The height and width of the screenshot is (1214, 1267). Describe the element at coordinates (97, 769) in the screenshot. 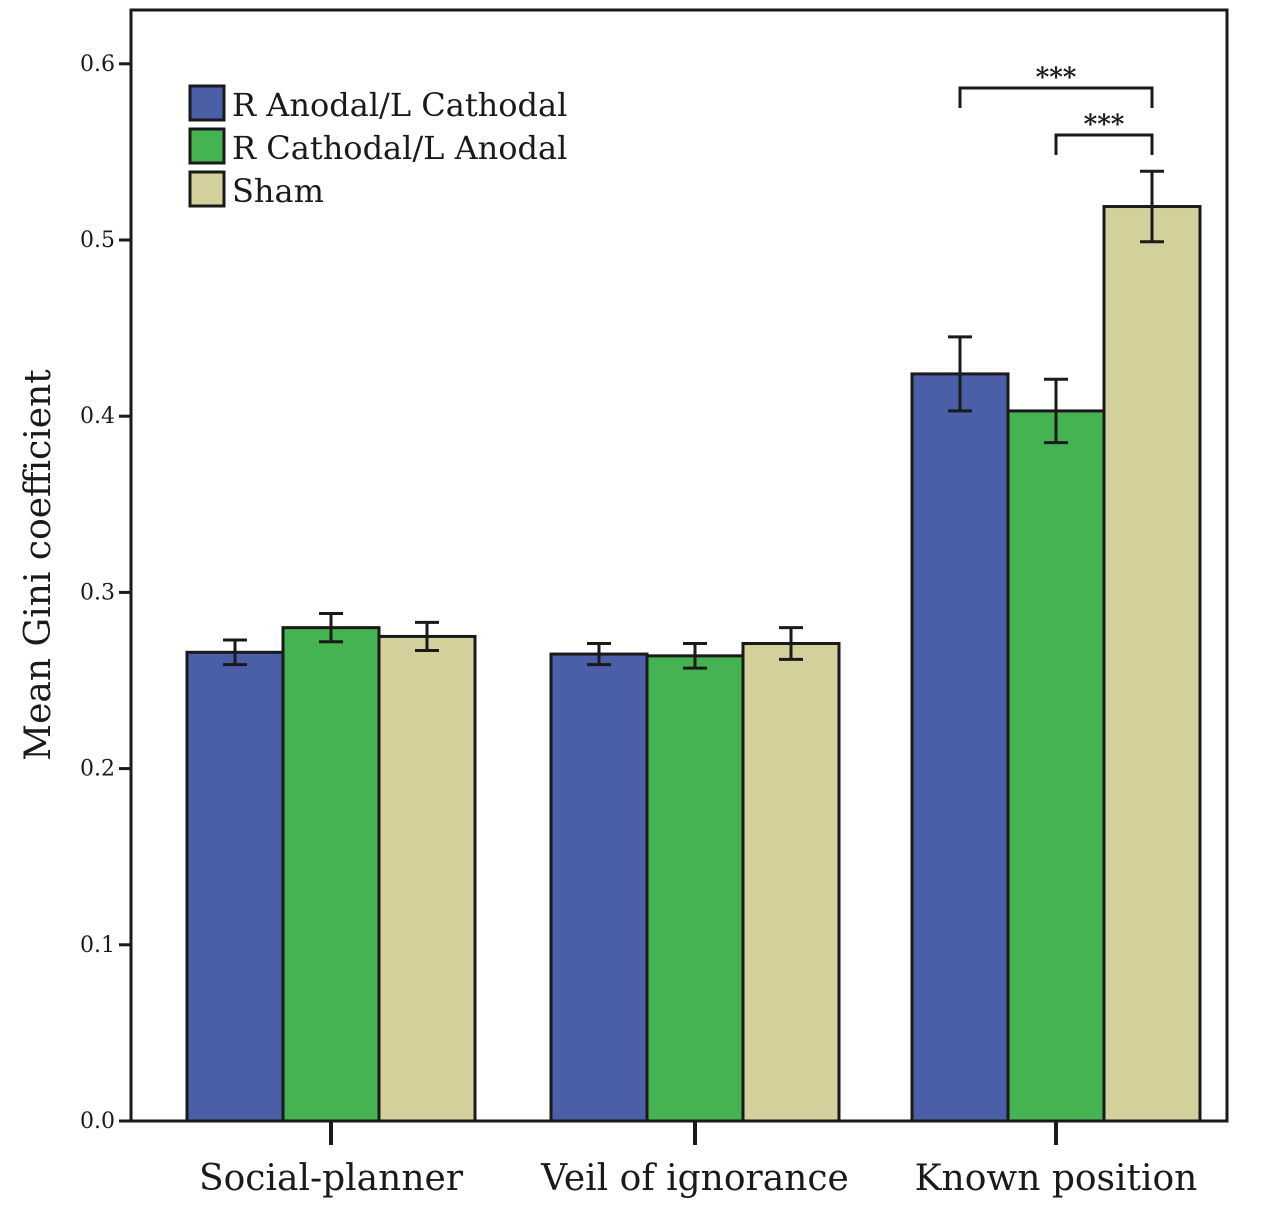

I see `y-tick-label: 0.2` at that location.